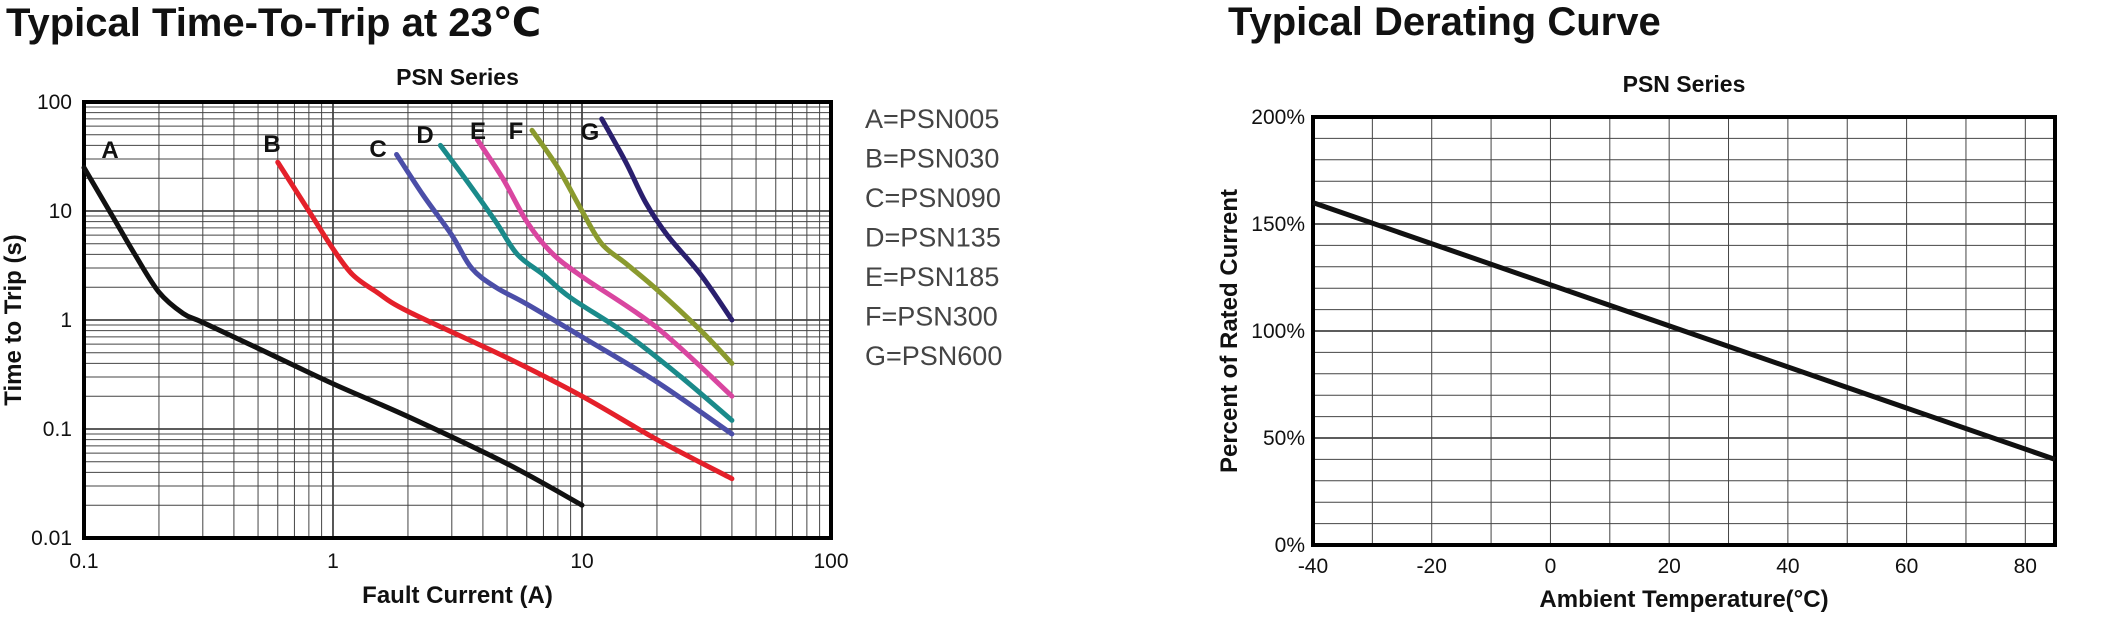  What do you see at coordinates (830, 561) in the screenshot?
I see `x-tick-label: 100` at bounding box center [830, 561].